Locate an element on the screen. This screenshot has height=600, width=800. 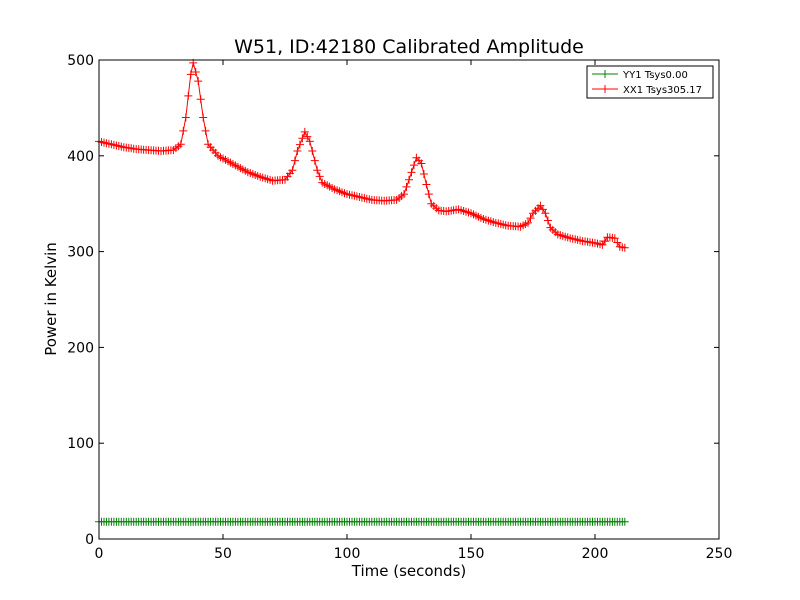
y-tick-label: 200 is located at coordinates (80, 348).